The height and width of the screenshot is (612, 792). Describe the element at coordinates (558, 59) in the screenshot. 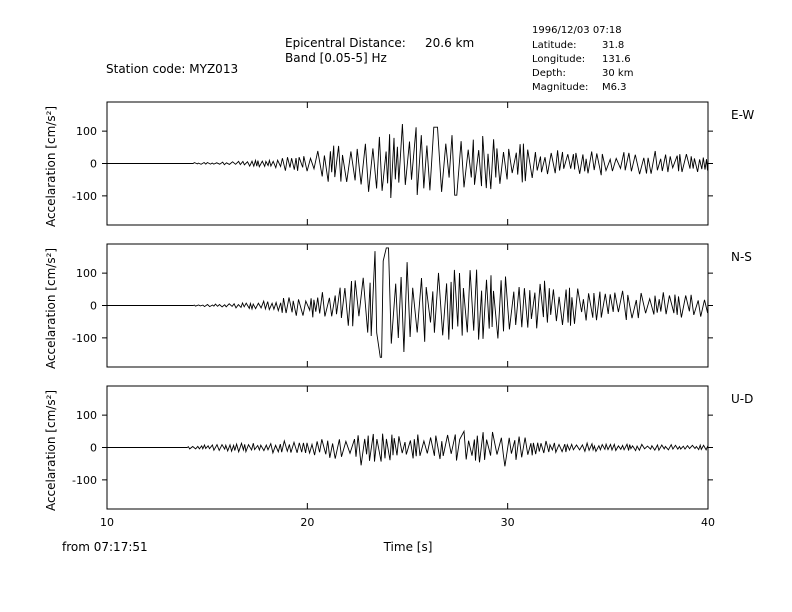

I see `longitude-label: Longitude:` at that location.